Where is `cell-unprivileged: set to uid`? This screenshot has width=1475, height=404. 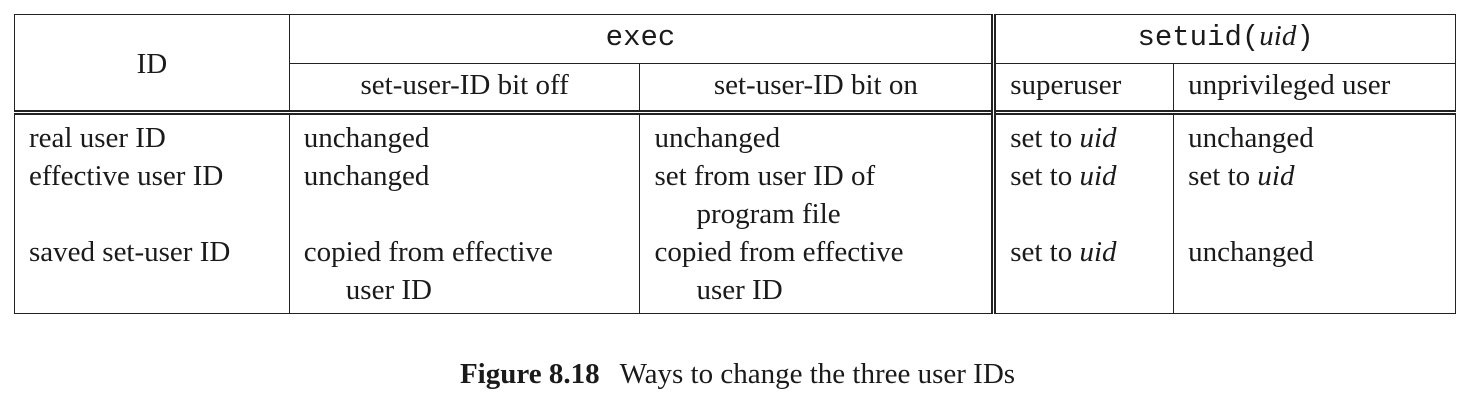
cell-unprivileged: set to uid is located at coordinates (1314, 195).